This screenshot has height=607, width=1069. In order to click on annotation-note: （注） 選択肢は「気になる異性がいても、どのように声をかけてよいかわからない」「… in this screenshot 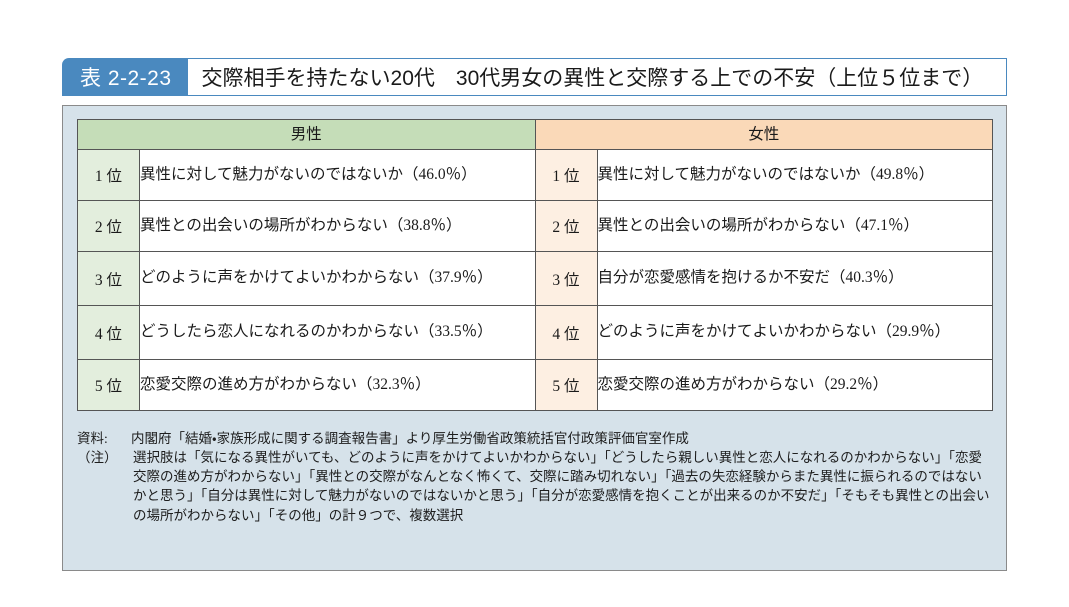, I will do `click(536, 486)`.